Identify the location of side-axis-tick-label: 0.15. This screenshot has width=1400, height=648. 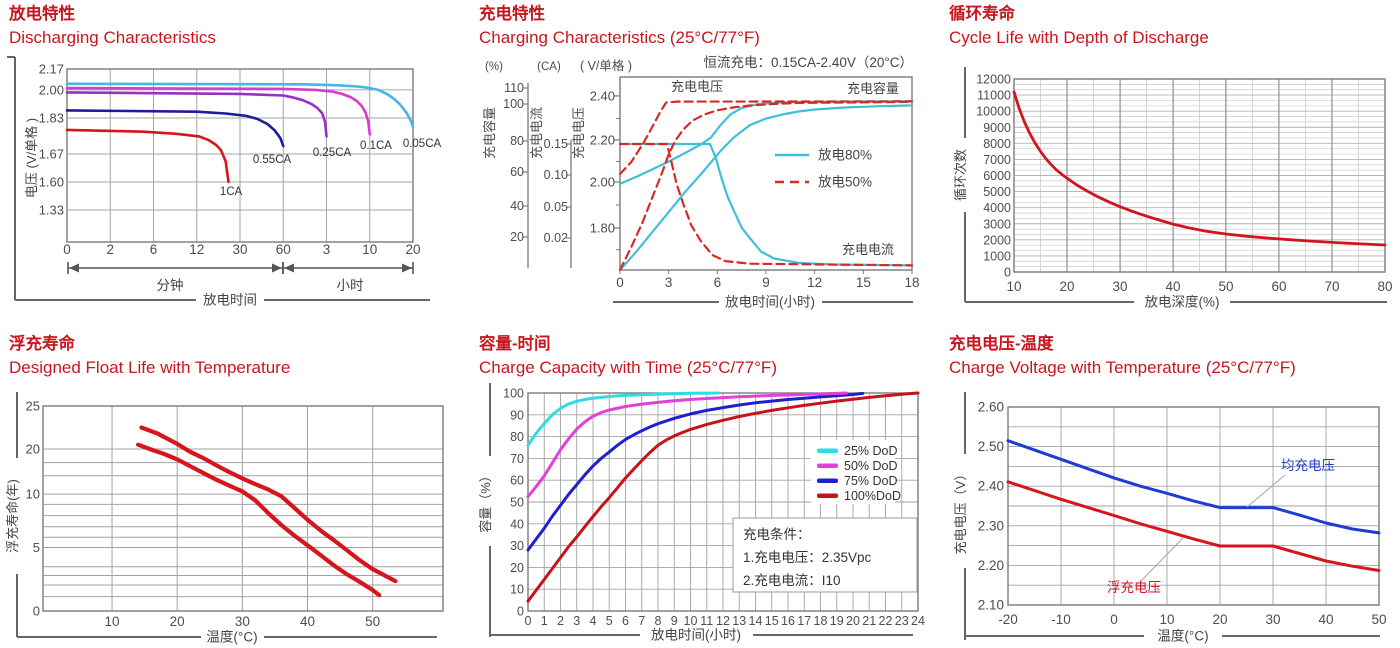
(556, 144).